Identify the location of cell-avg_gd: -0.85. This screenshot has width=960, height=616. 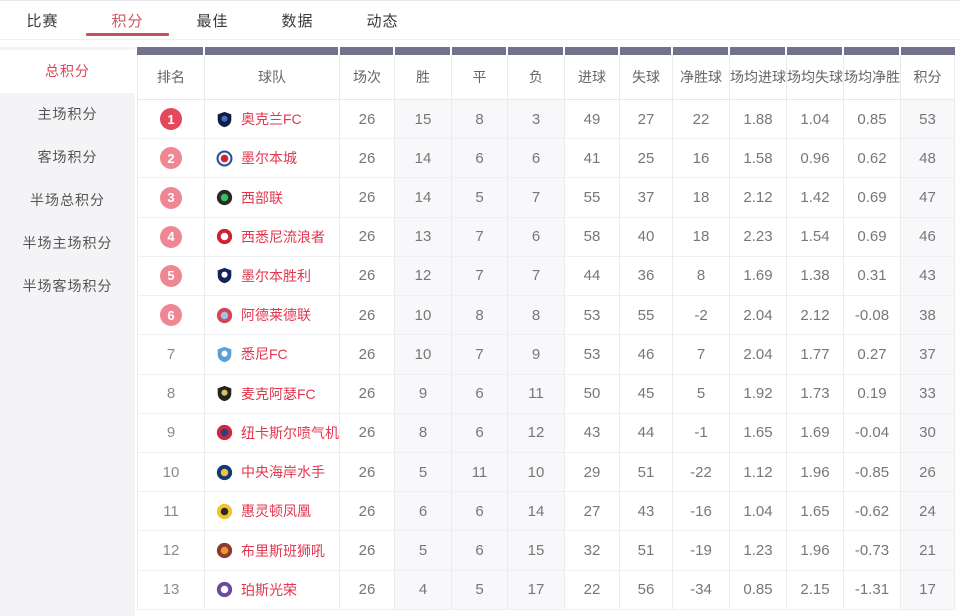
(872, 472).